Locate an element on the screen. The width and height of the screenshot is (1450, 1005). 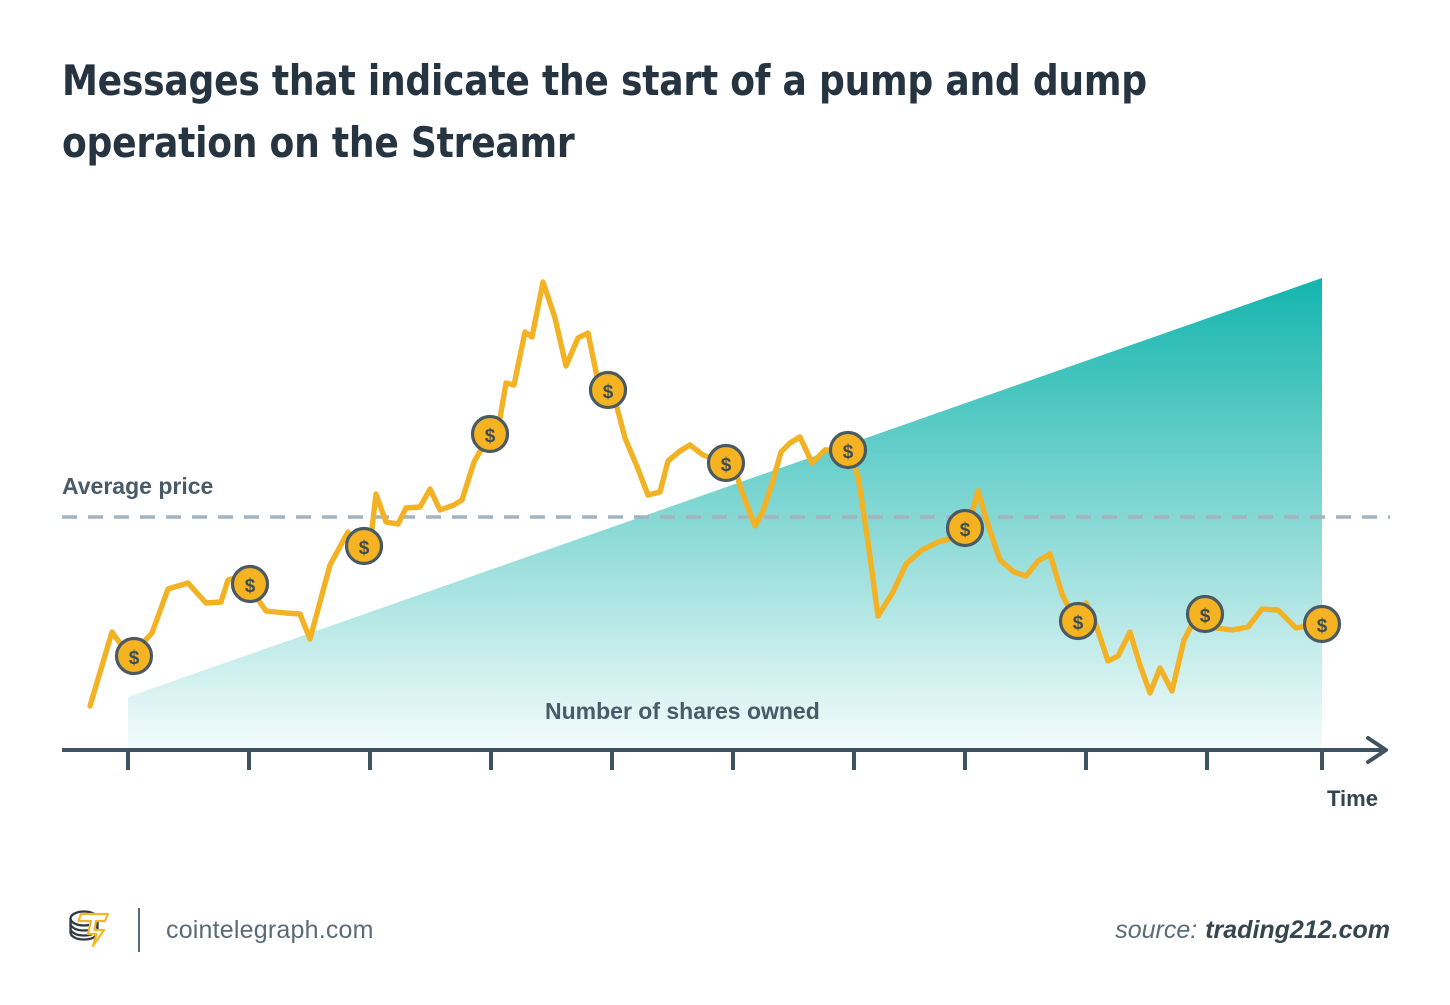
average-price-label: Average price is located at coordinates (138, 486).